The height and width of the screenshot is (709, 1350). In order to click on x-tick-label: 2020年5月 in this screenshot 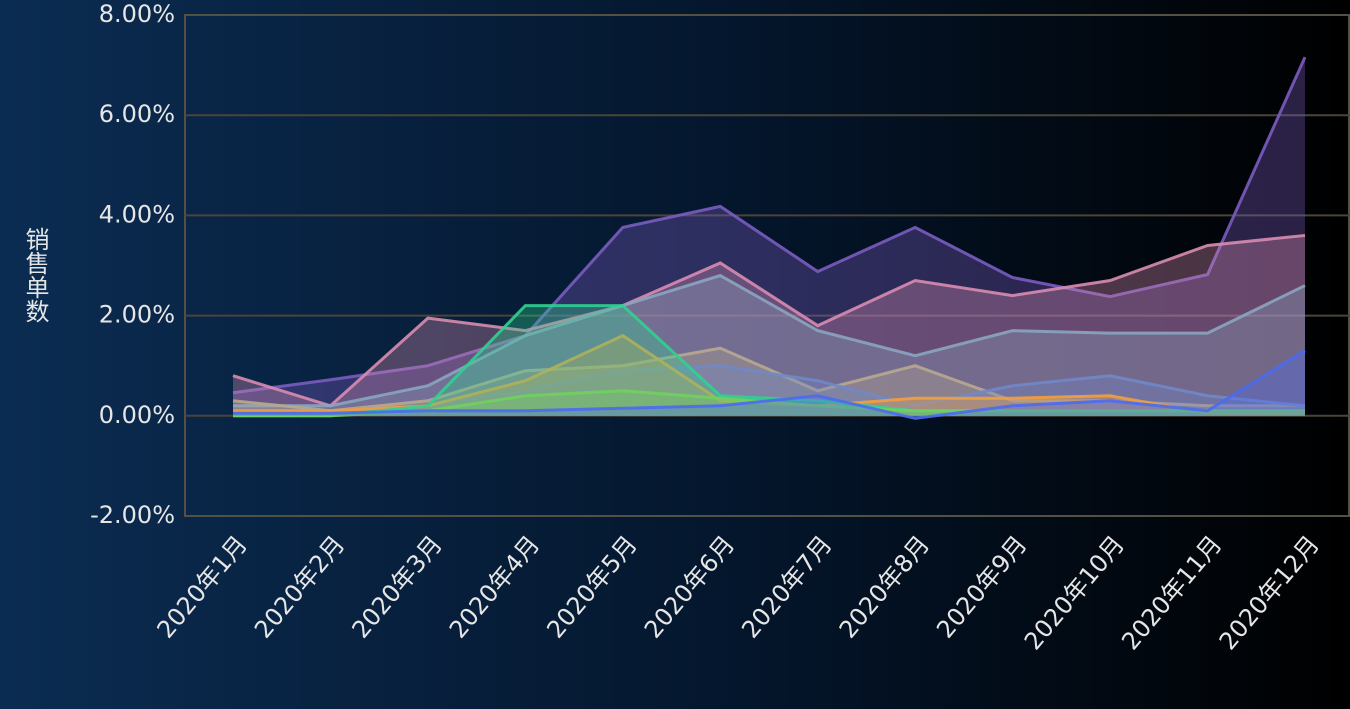, I will do `click(591, 586)`.